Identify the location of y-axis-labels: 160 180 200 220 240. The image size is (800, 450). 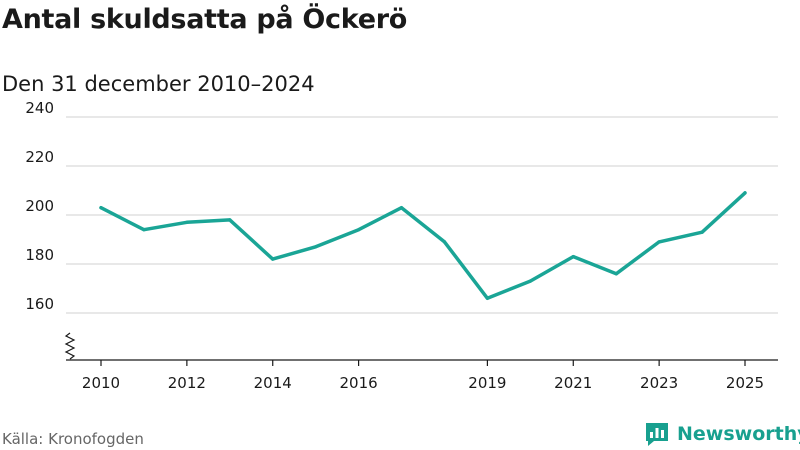
(39, 206).